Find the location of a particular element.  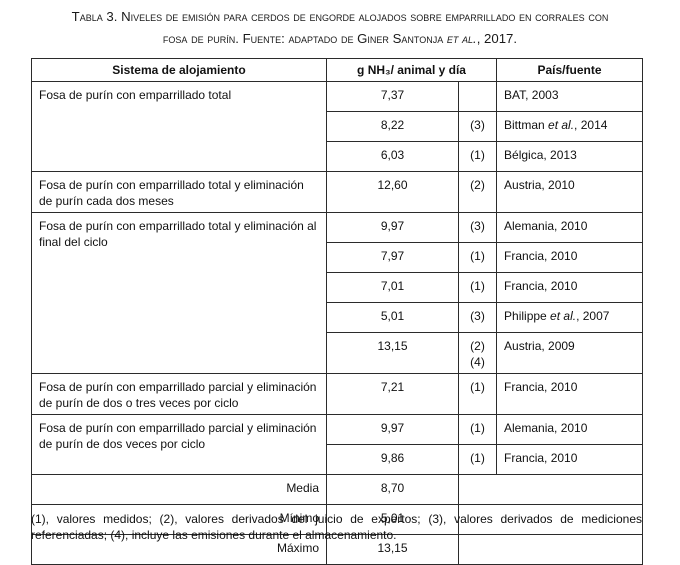

value-cell: 5,01 is located at coordinates (392, 317).